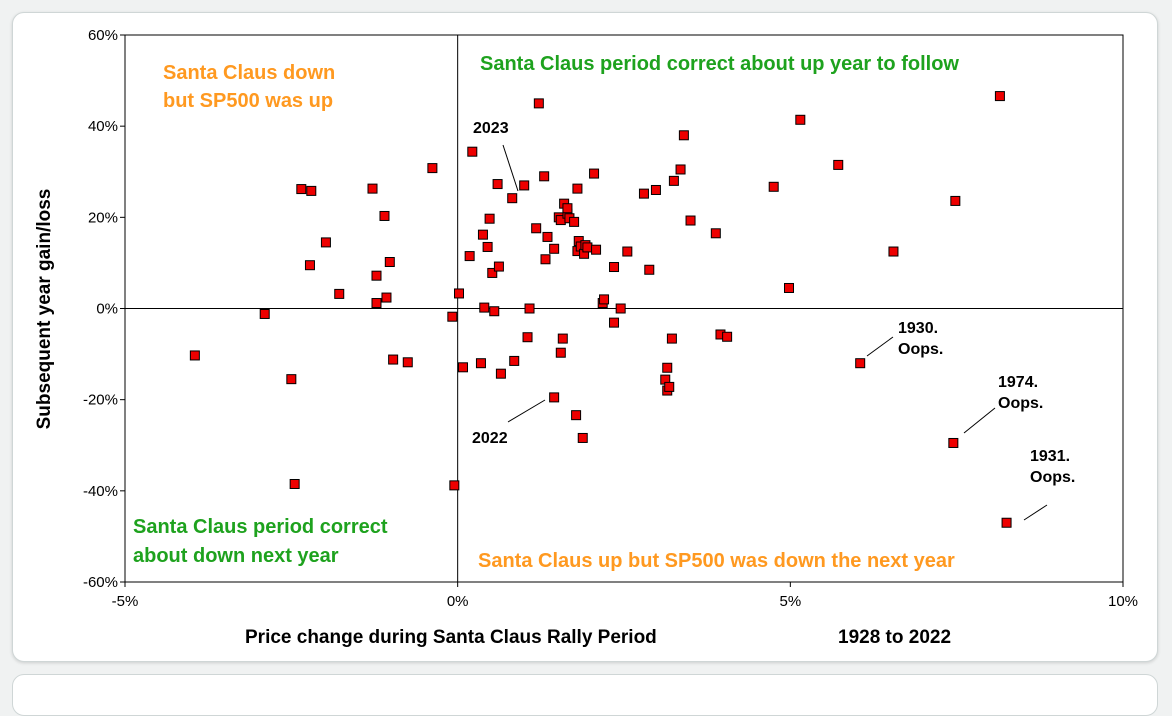  Describe the element at coordinates (1035, 512) in the screenshot. I see `annotation-leader-1931` at that location.